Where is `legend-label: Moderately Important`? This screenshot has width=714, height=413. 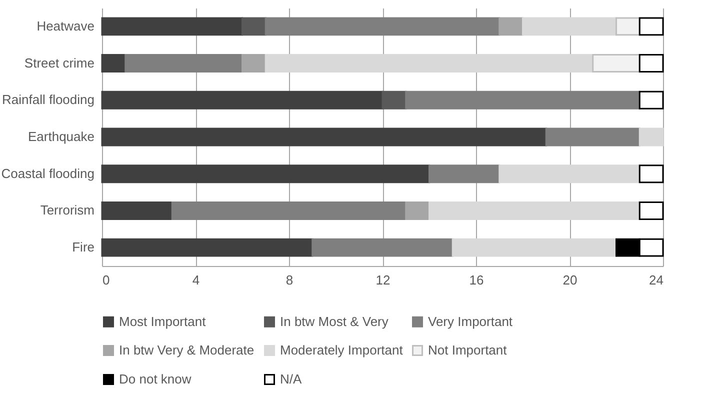 legend-label: Moderately Important is located at coordinates (342, 350).